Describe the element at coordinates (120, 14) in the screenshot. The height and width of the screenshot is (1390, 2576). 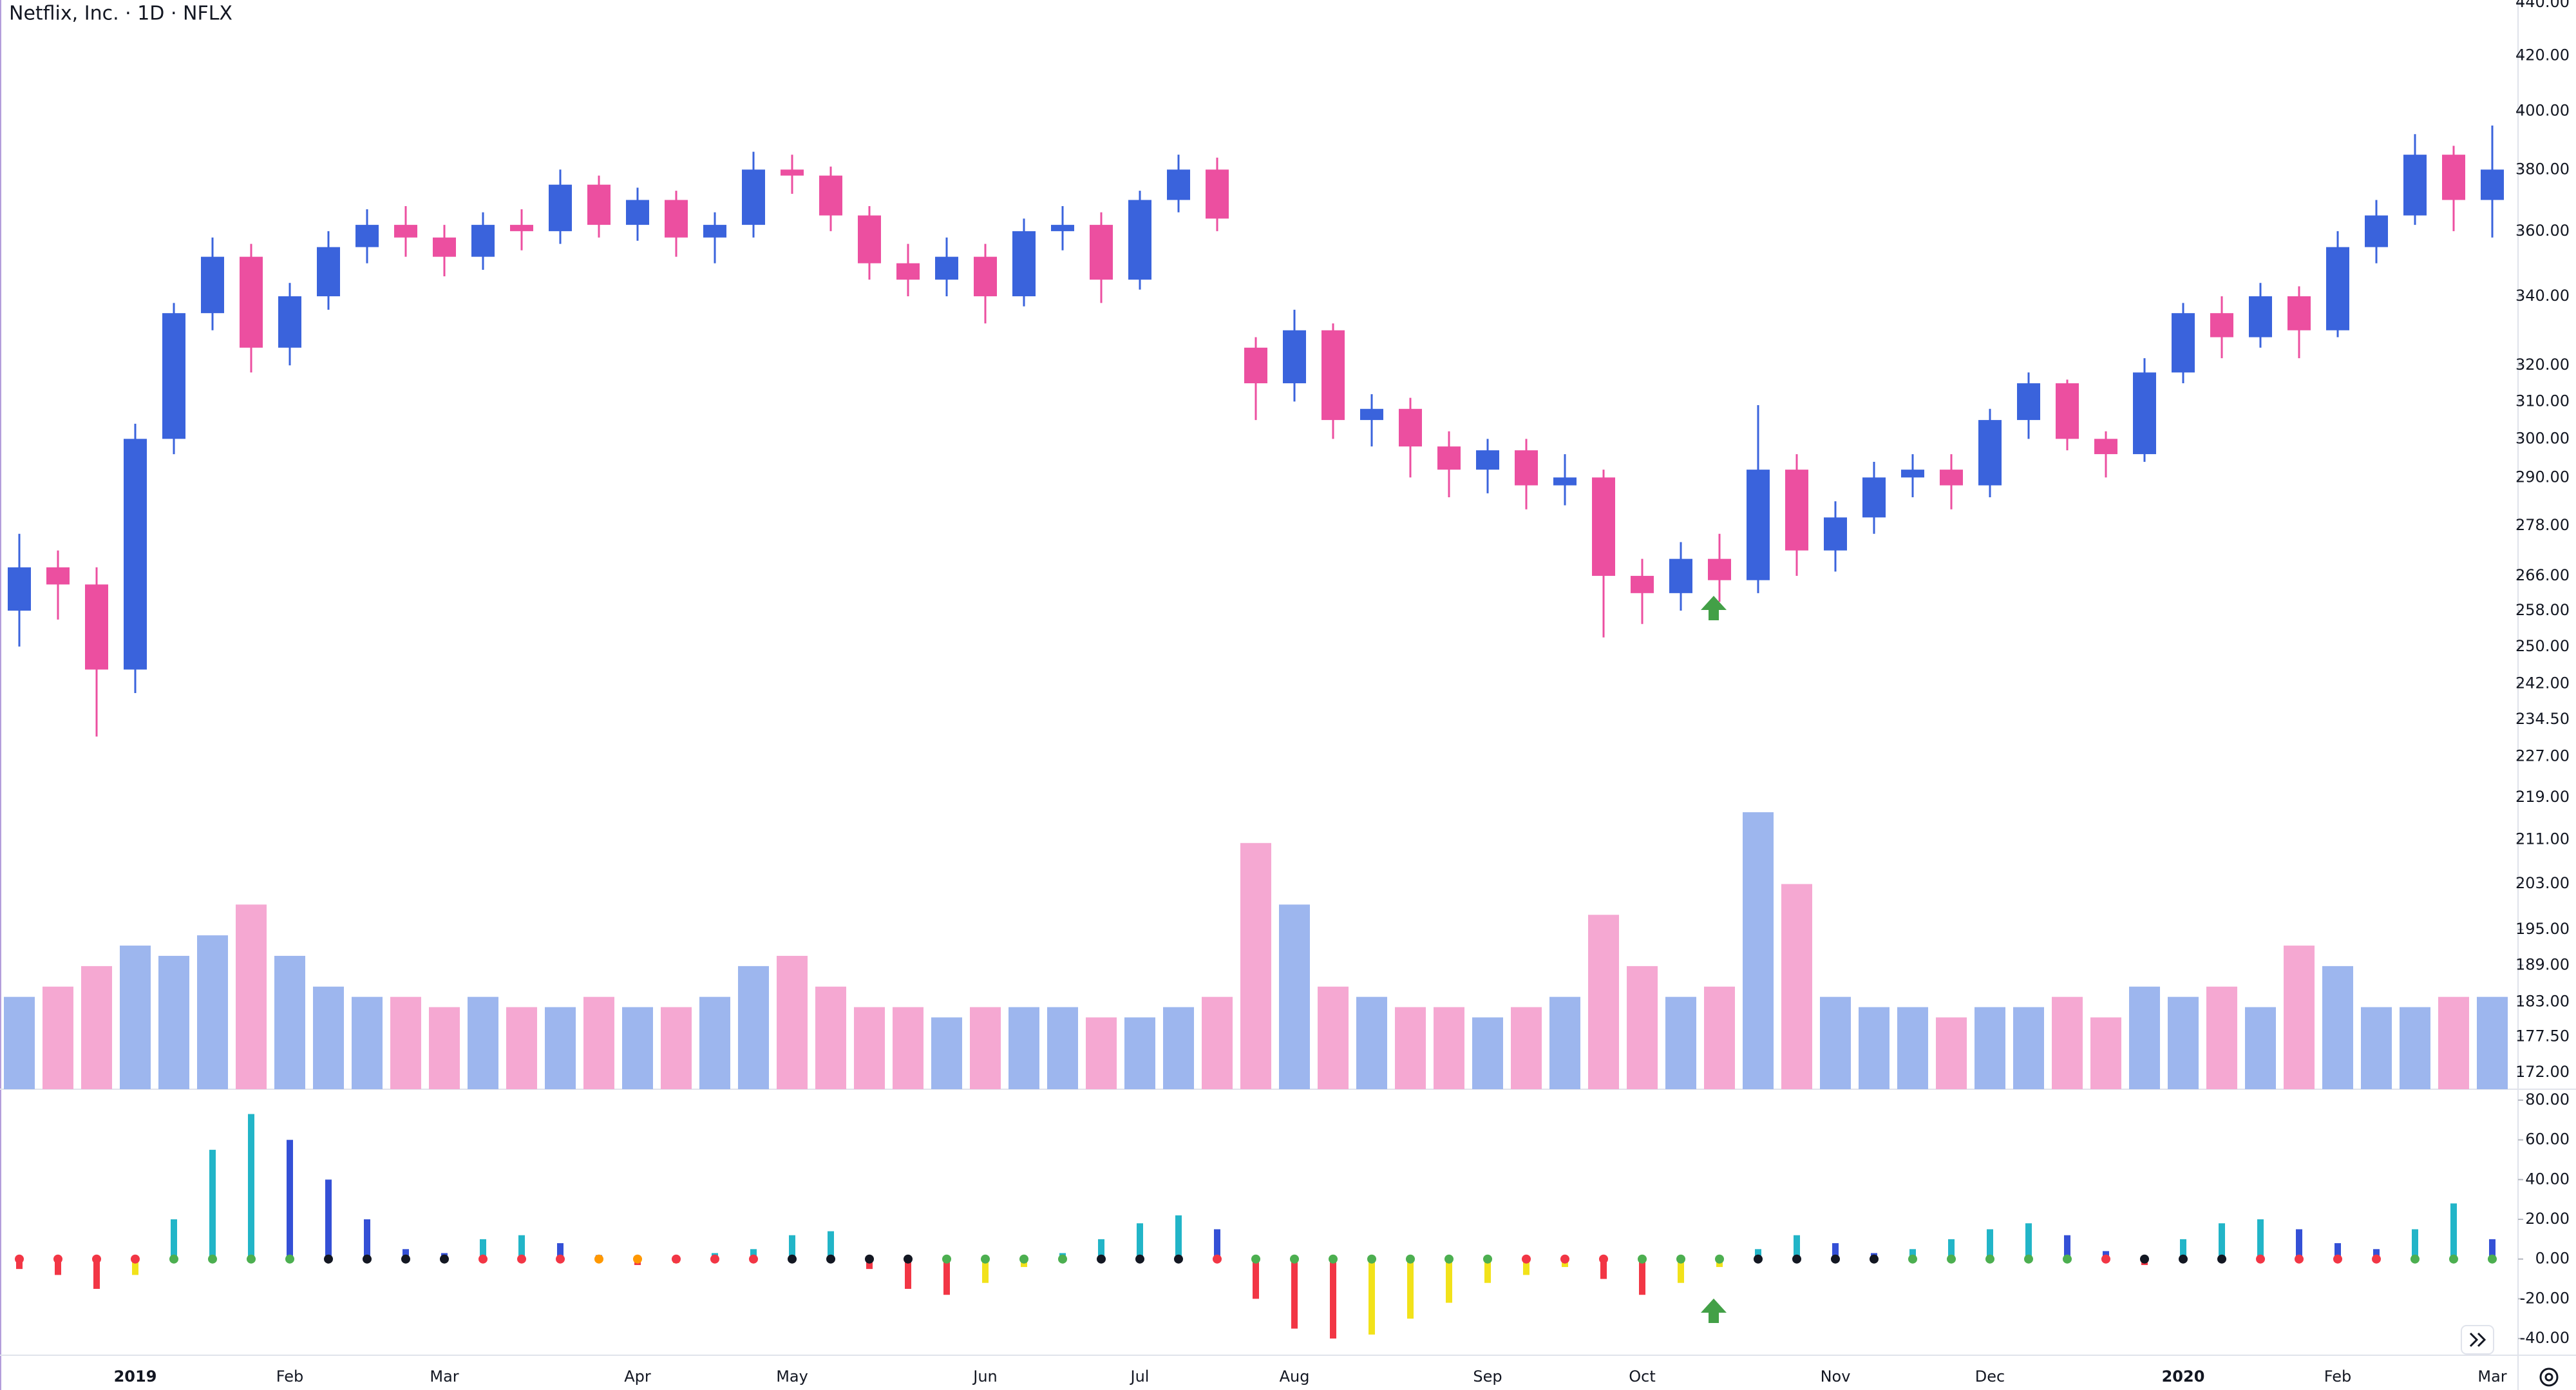
I see `chart-title: Netflix, Inc. · 1D · NFLX` at that location.